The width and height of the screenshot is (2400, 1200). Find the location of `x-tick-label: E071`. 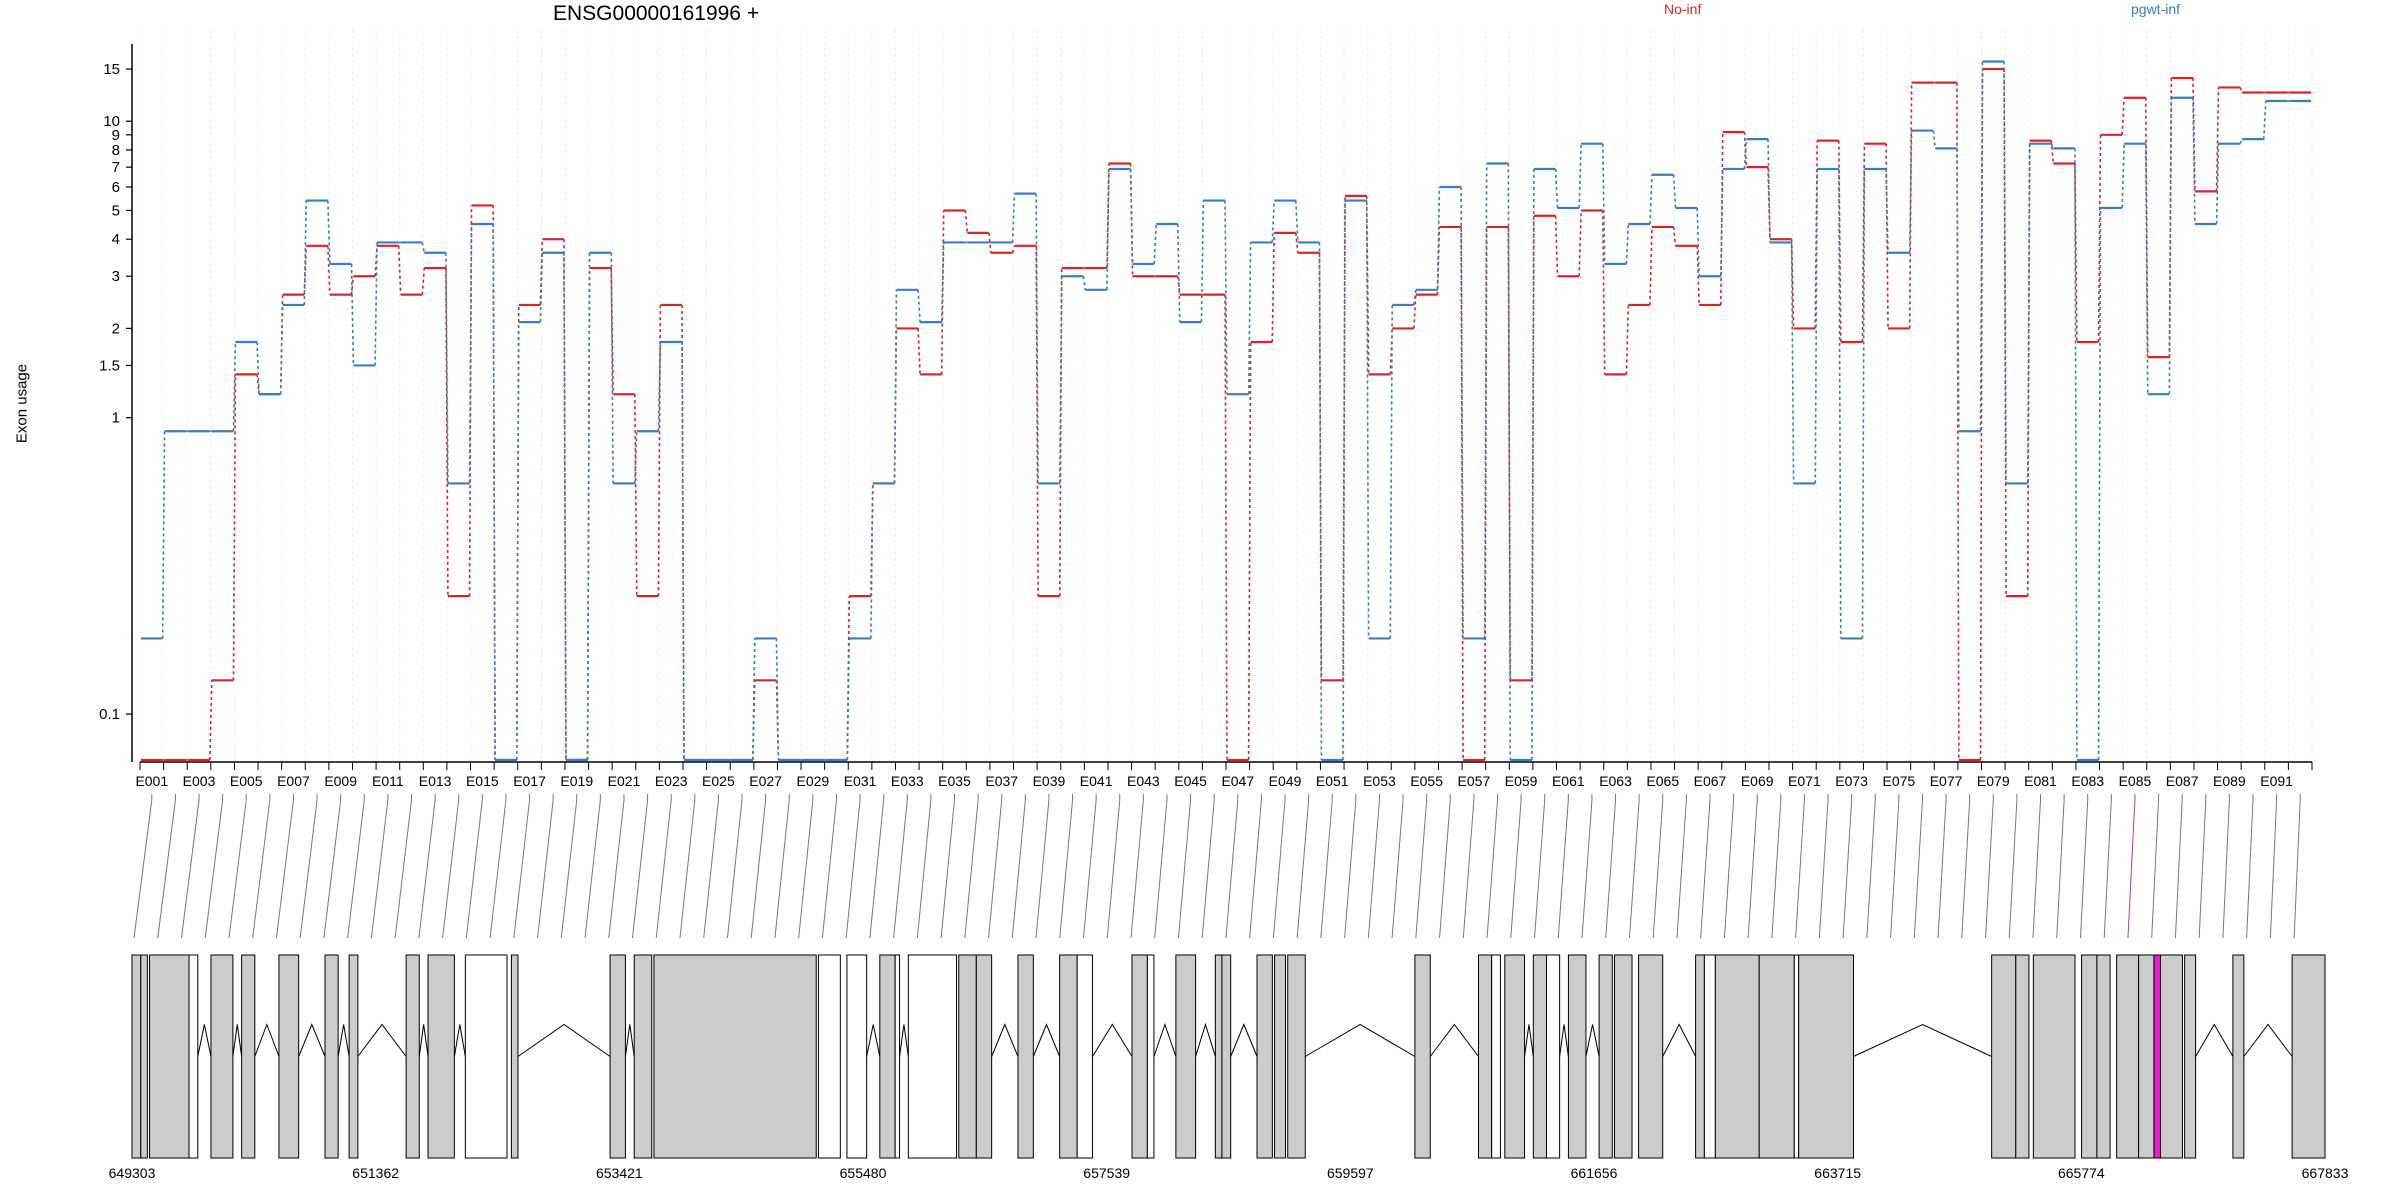

x-tick-label: E071 is located at coordinates (1804, 781).